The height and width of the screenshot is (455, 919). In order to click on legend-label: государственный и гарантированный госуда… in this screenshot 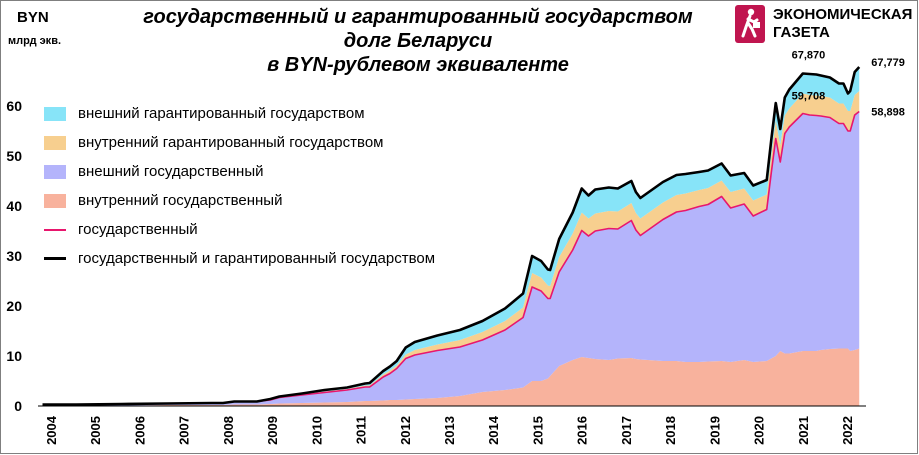, I will do `click(257, 258)`.